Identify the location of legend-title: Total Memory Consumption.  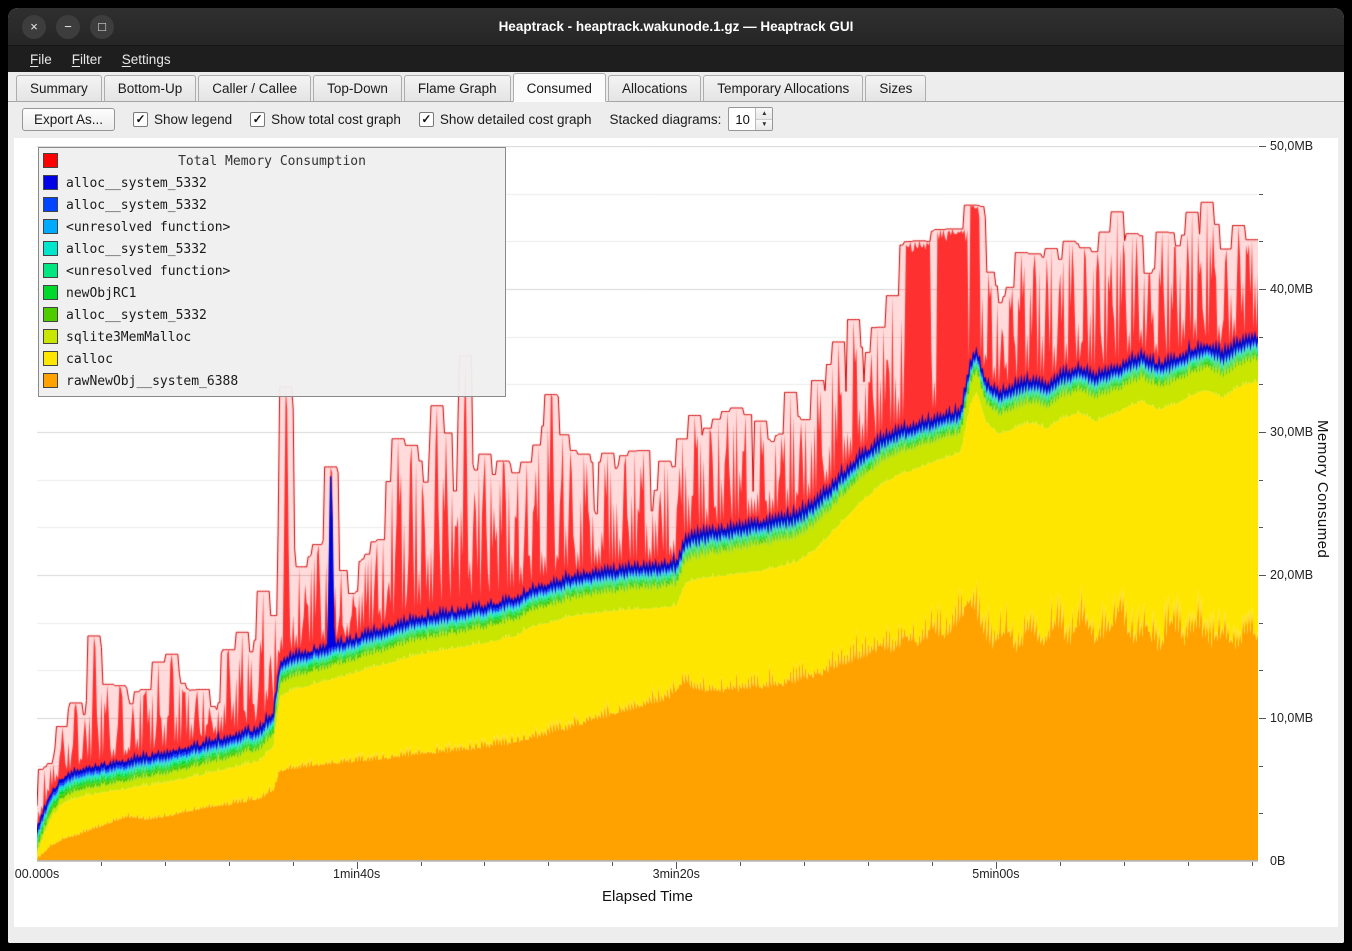
(272, 161).